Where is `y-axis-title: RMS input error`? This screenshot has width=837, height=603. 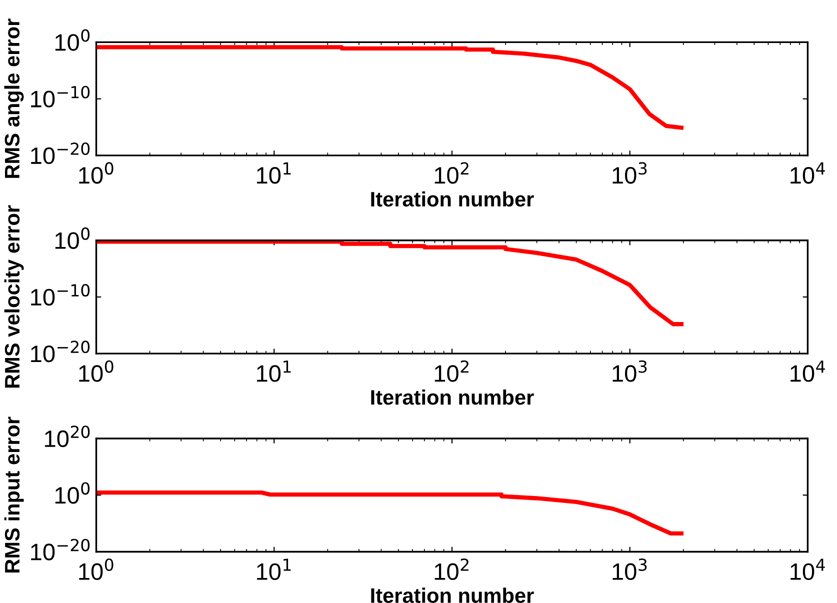 y-axis-title: RMS input error is located at coordinates (14, 494).